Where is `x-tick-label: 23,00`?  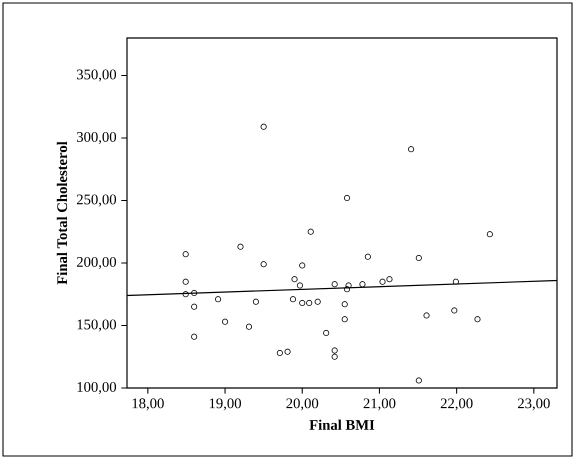 x-tick-label: 23,00 is located at coordinates (534, 404).